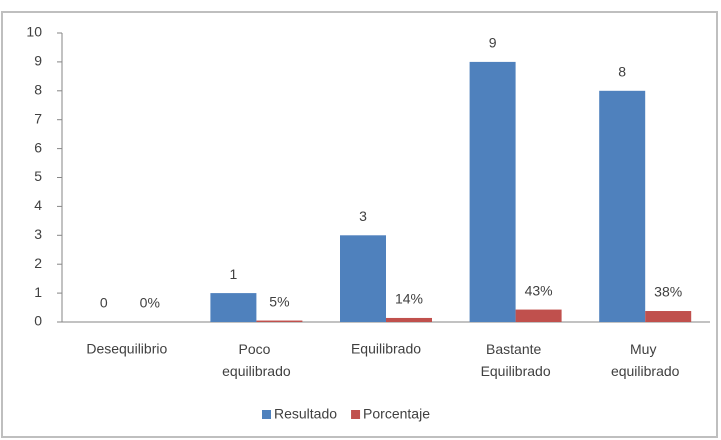 The height and width of the screenshot is (440, 721). I want to click on y-tick-label: 4, so click(38, 205).